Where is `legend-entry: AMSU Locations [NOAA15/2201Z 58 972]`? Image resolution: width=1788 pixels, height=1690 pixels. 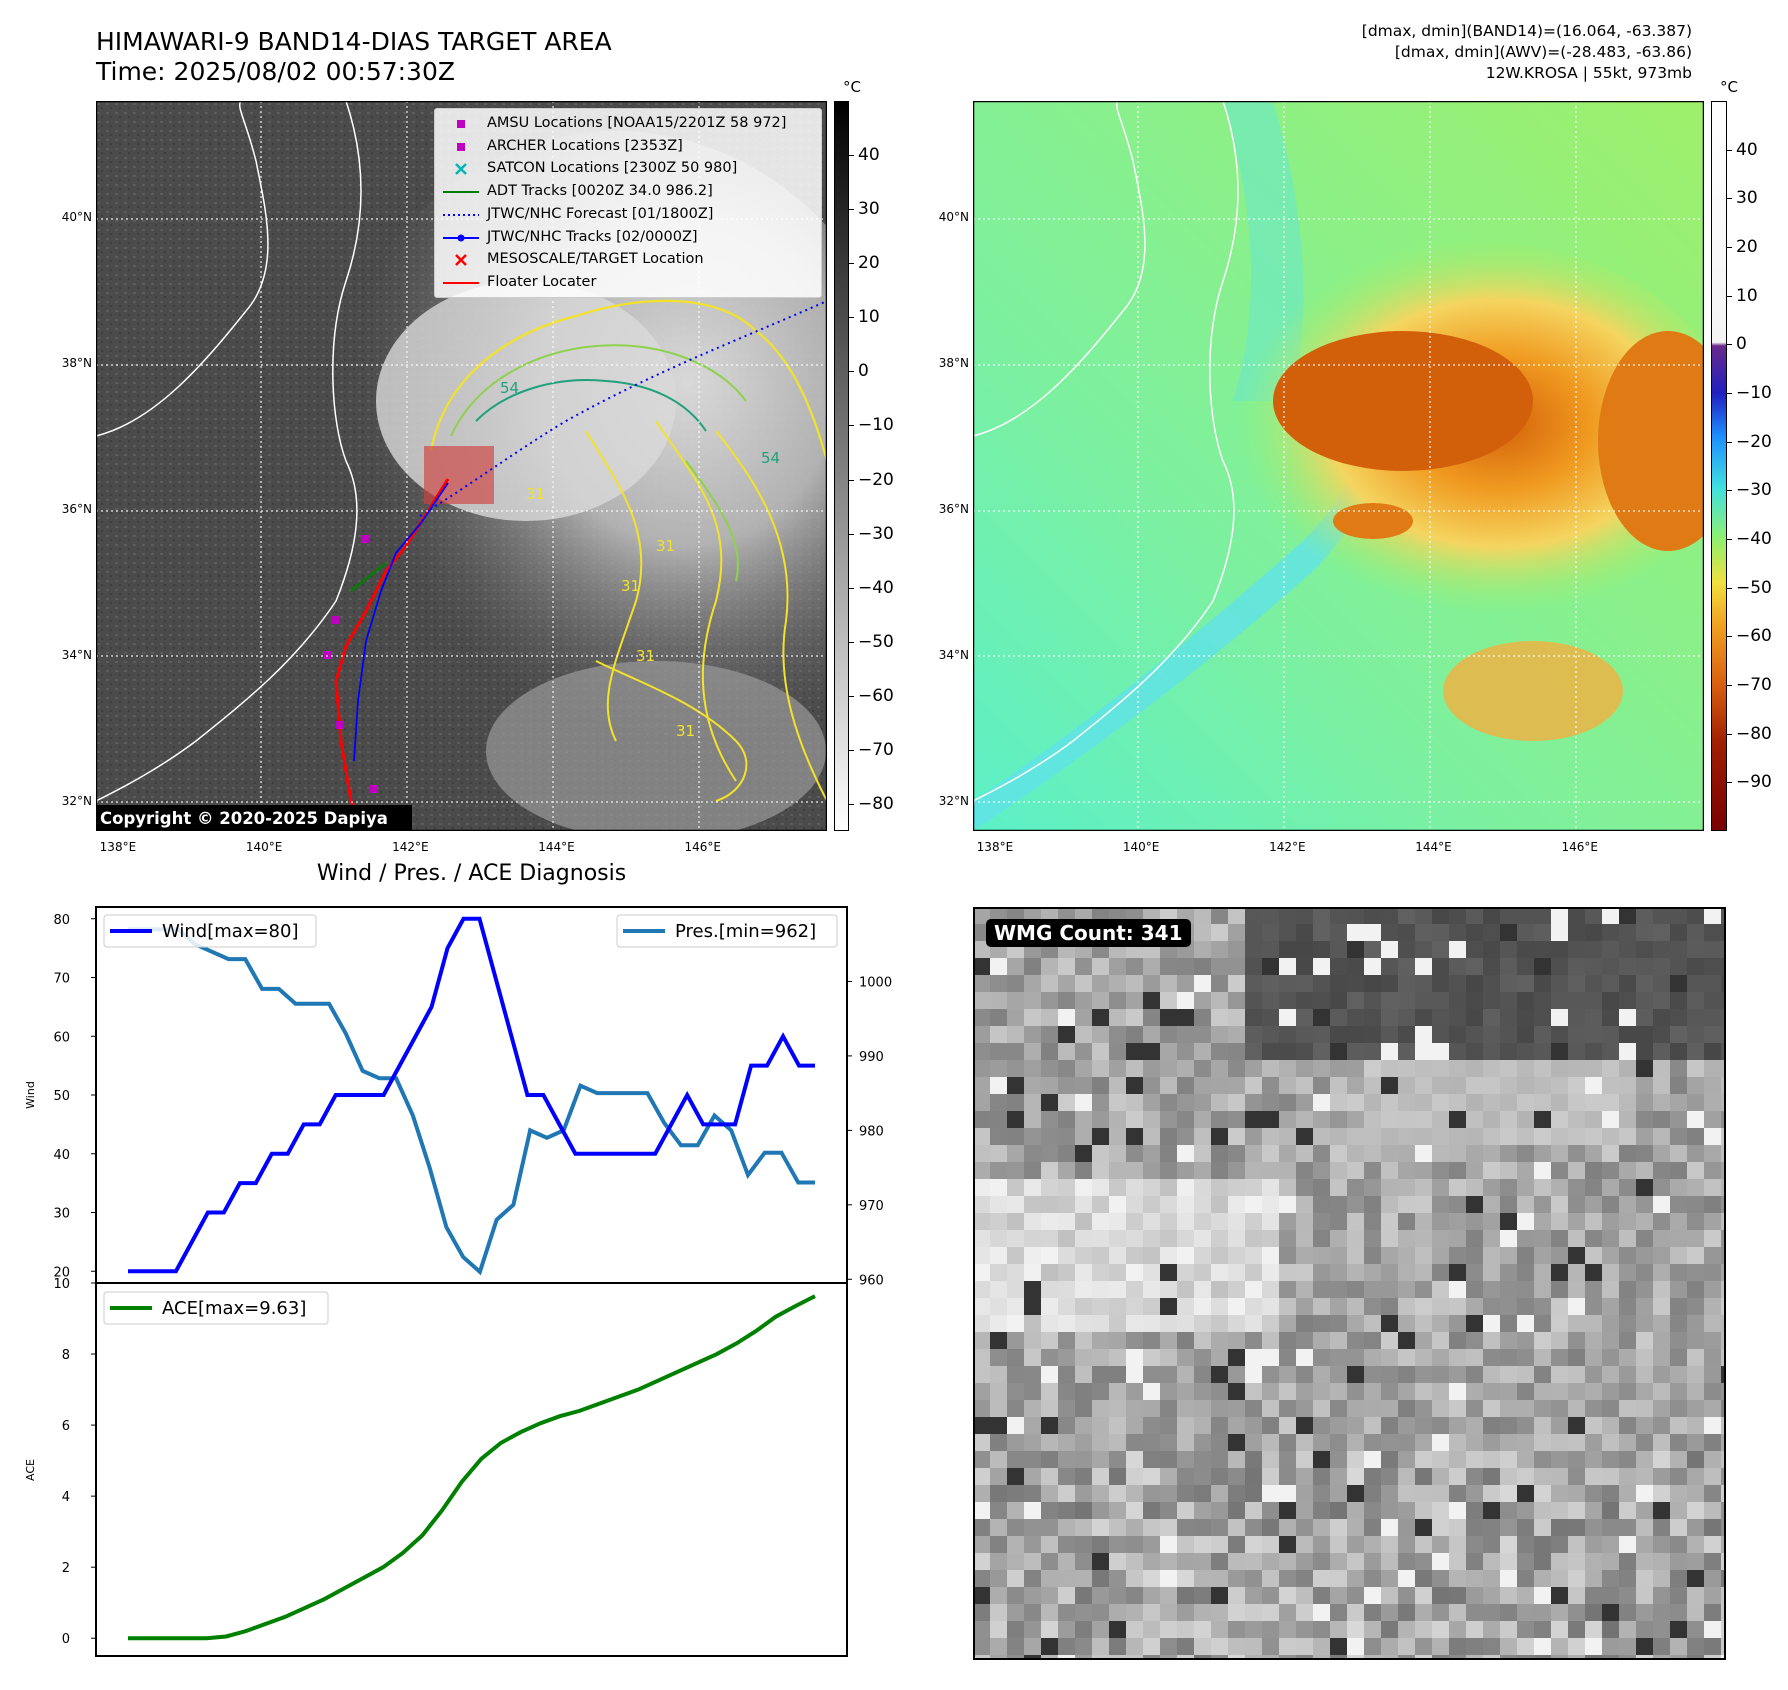
legend-entry: AMSU Locations [NOAA15/2201Z 58 972] is located at coordinates (627, 124).